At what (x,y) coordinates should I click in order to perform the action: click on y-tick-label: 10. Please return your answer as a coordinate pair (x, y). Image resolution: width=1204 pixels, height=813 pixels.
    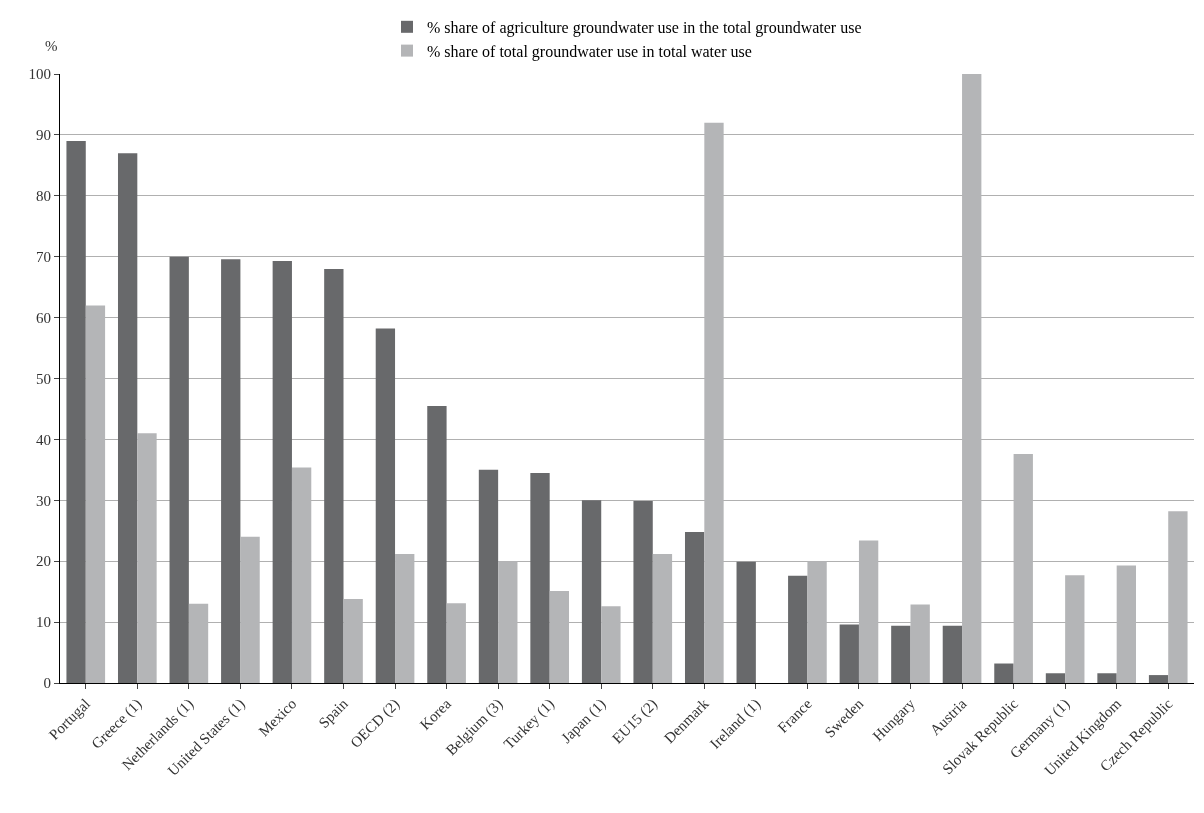
    Looking at the image, I should click on (43, 622).